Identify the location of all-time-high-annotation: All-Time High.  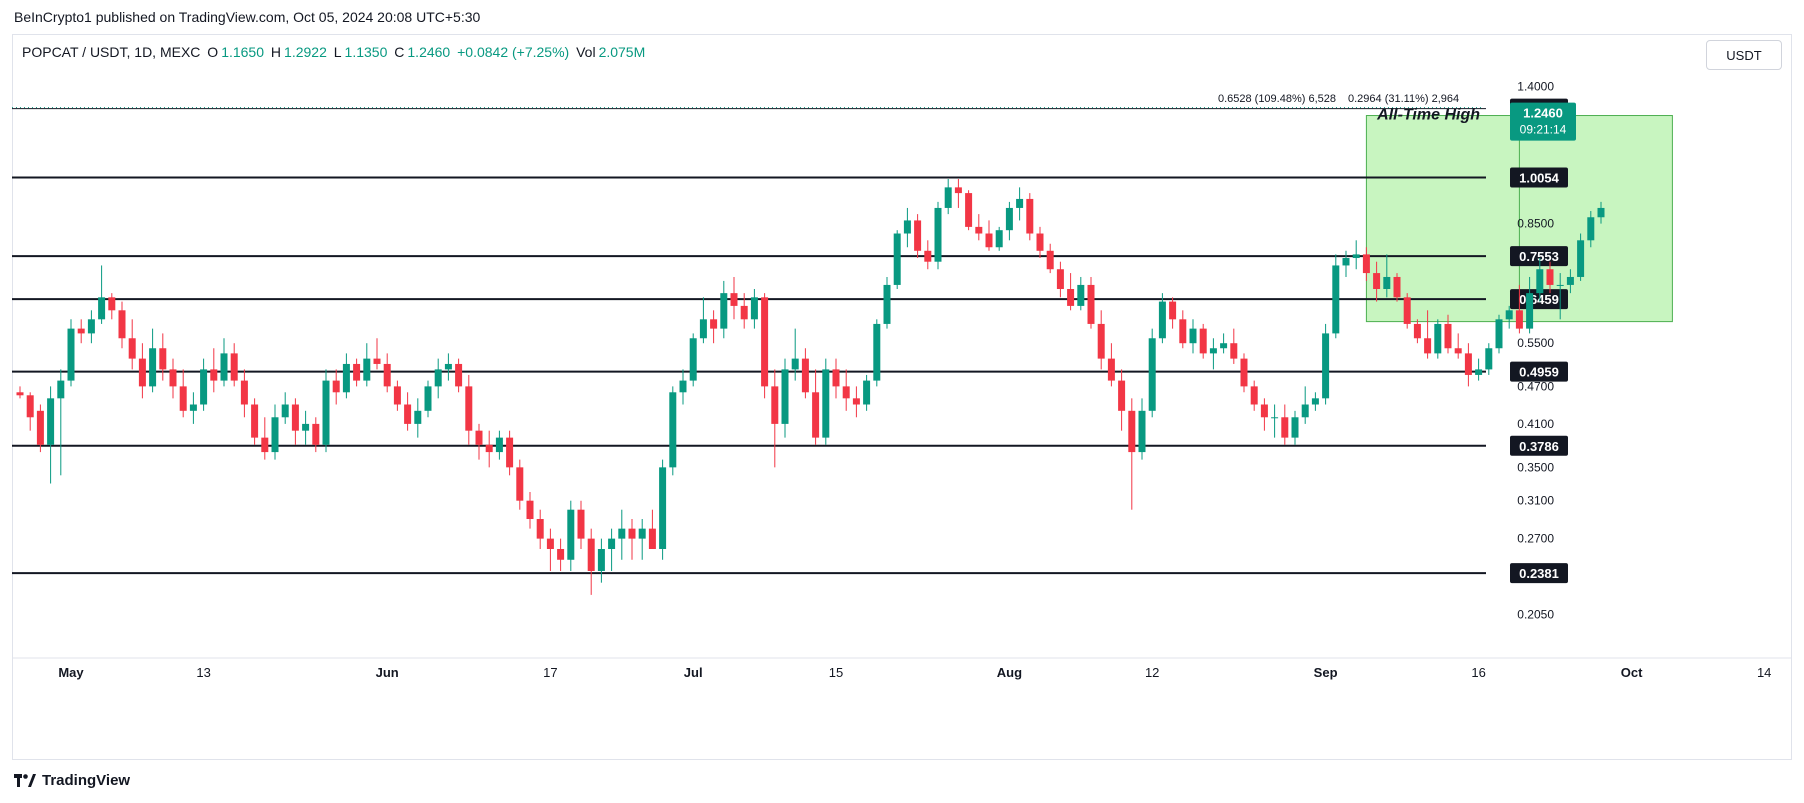
(1428, 115).